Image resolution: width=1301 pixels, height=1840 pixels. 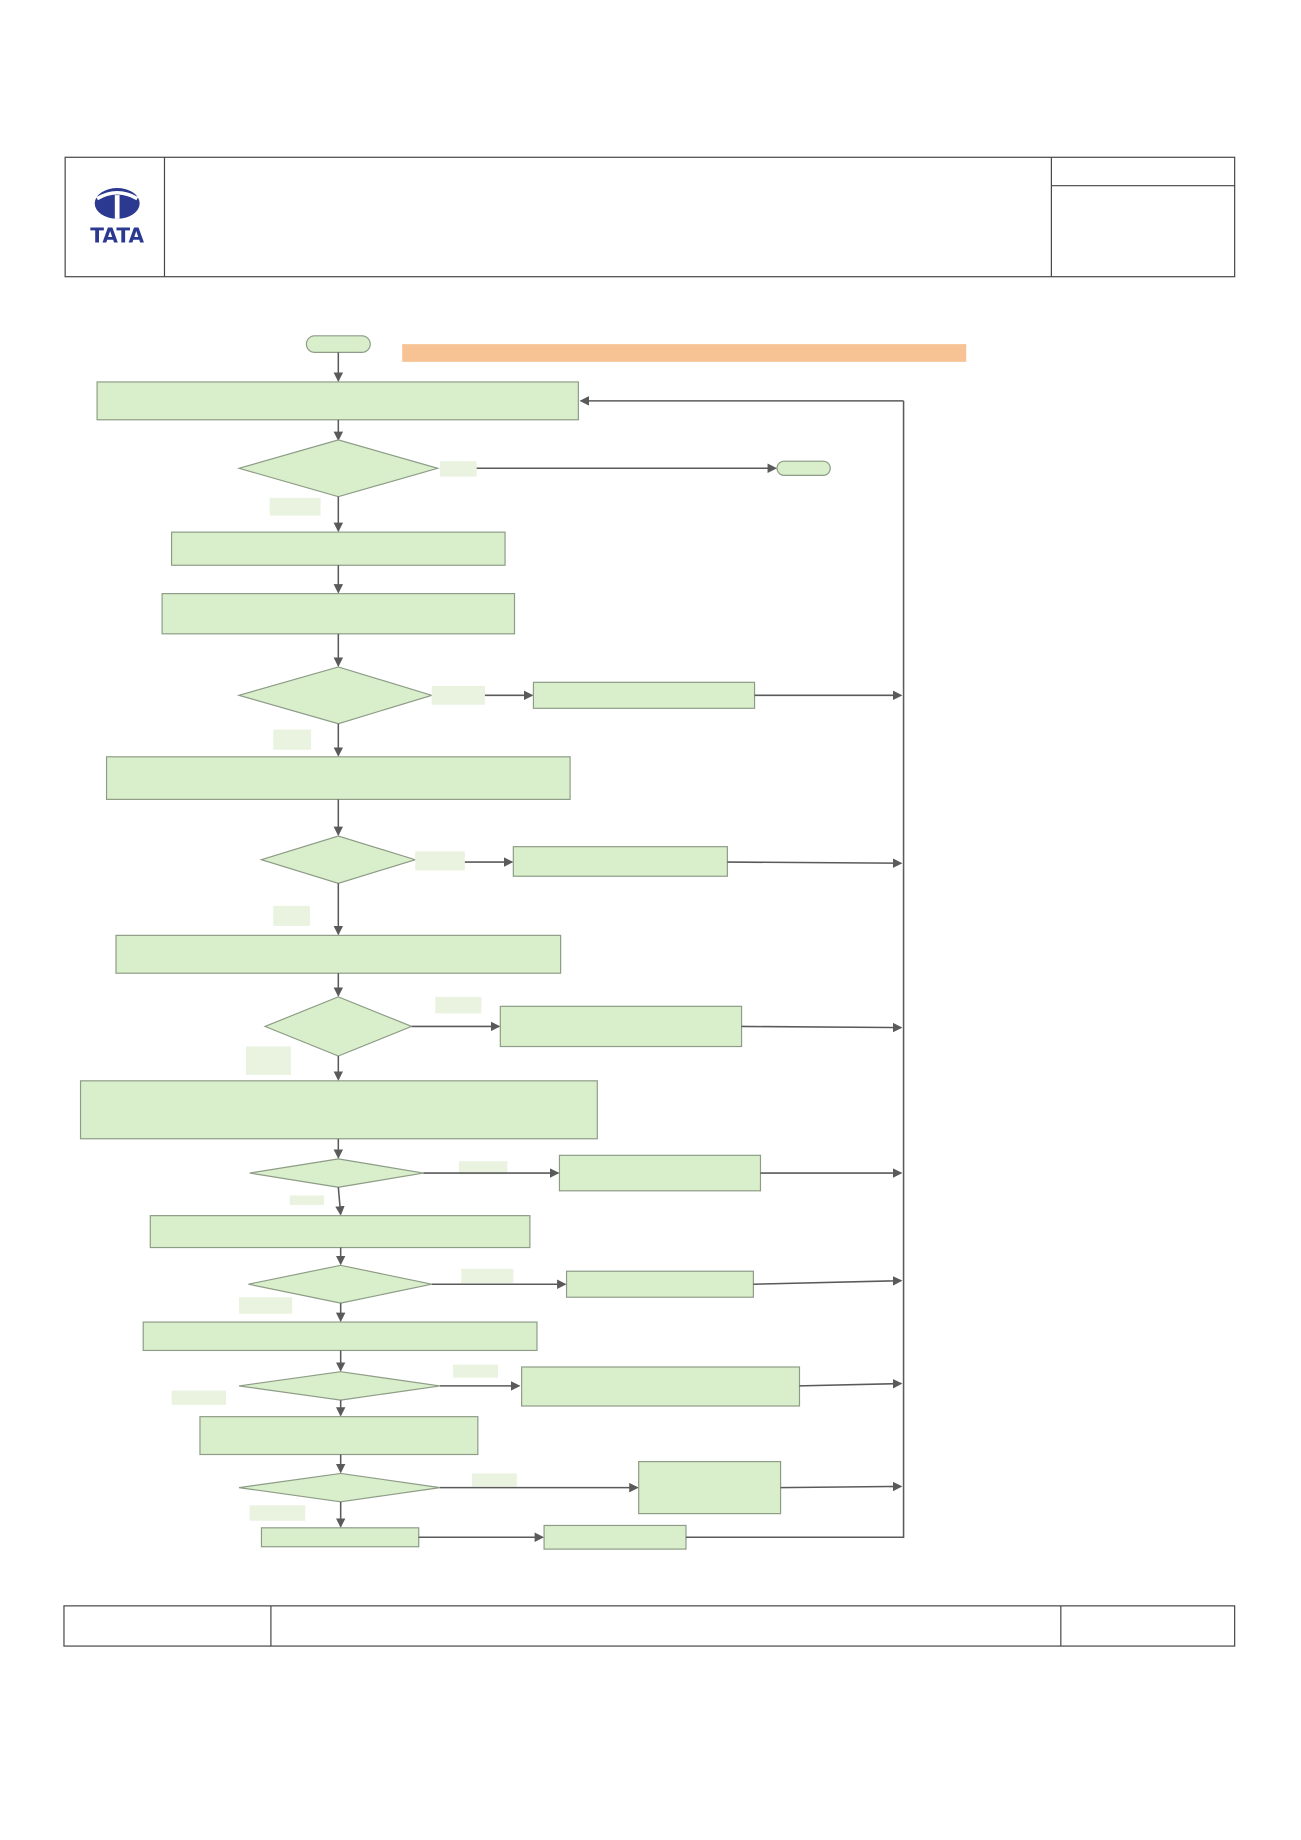 What do you see at coordinates (117, 217) in the screenshot?
I see `logo: TATA` at bounding box center [117, 217].